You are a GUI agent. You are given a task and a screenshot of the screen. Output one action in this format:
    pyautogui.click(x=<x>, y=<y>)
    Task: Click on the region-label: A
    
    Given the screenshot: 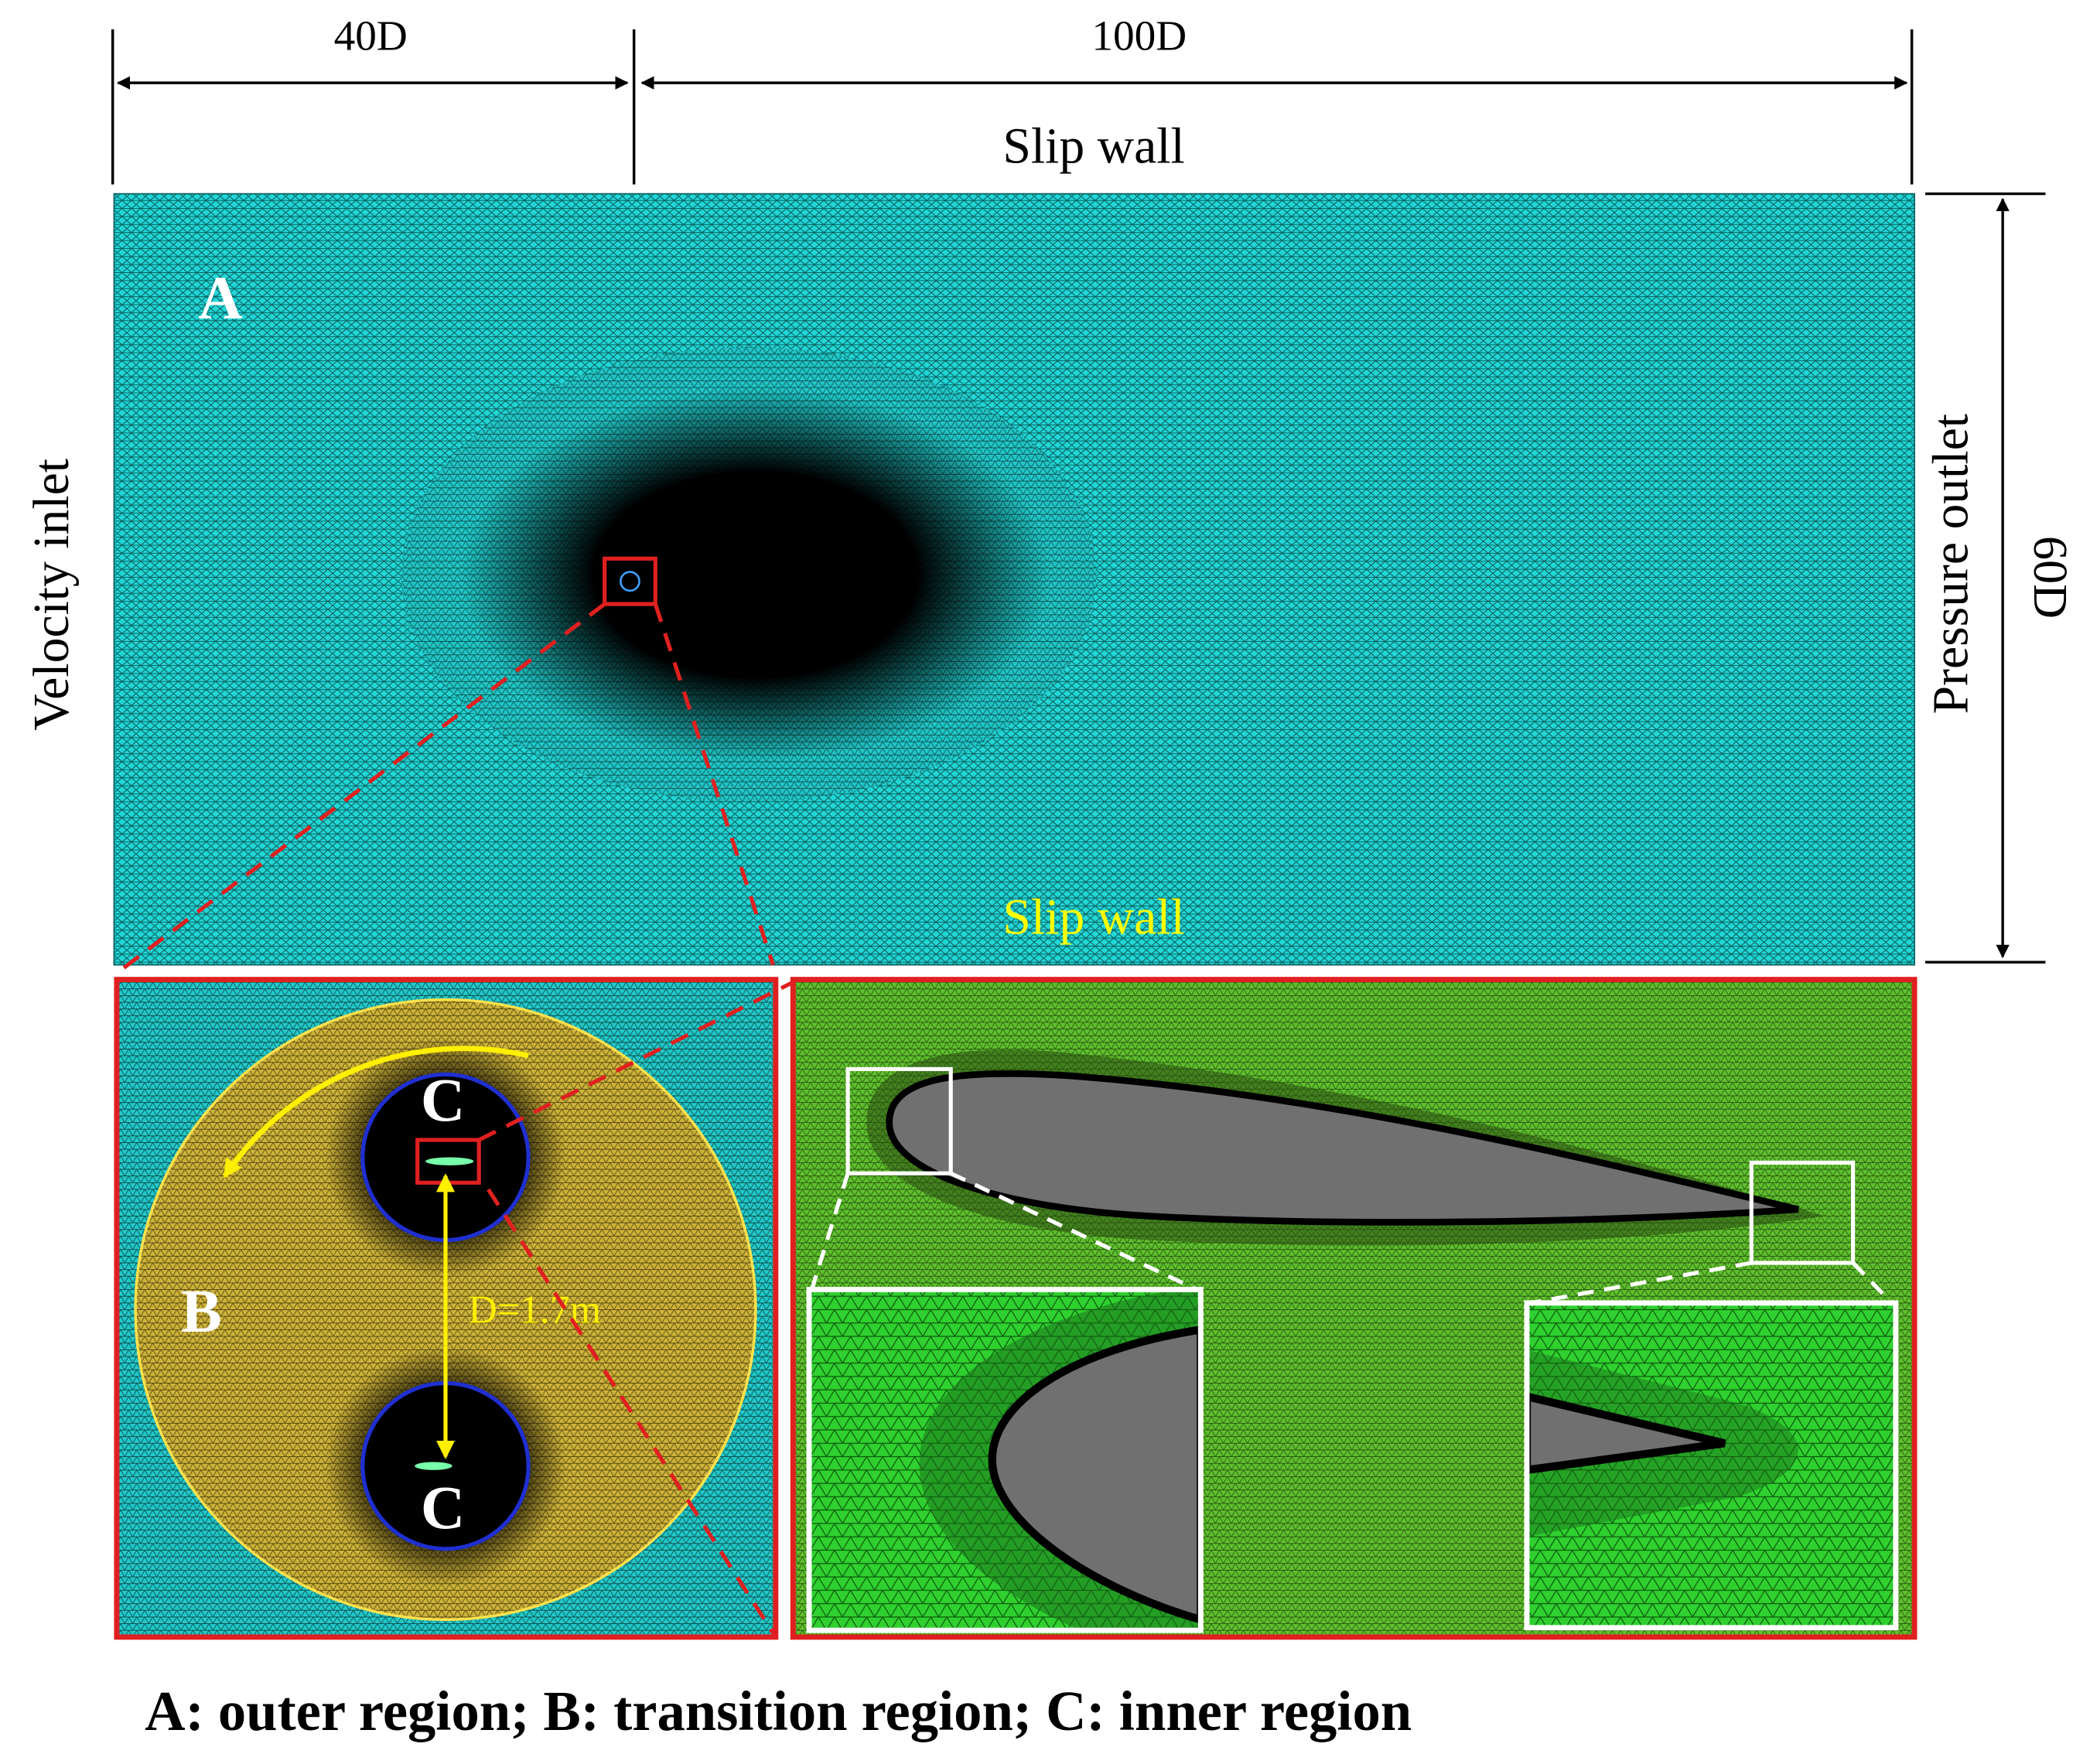 What is the action you would take?
    pyautogui.click(x=220, y=298)
    